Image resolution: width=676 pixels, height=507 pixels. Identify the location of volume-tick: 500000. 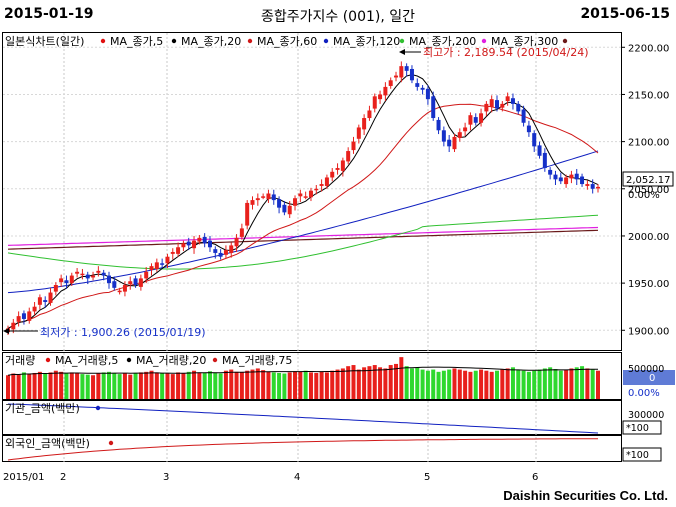
(646, 369).